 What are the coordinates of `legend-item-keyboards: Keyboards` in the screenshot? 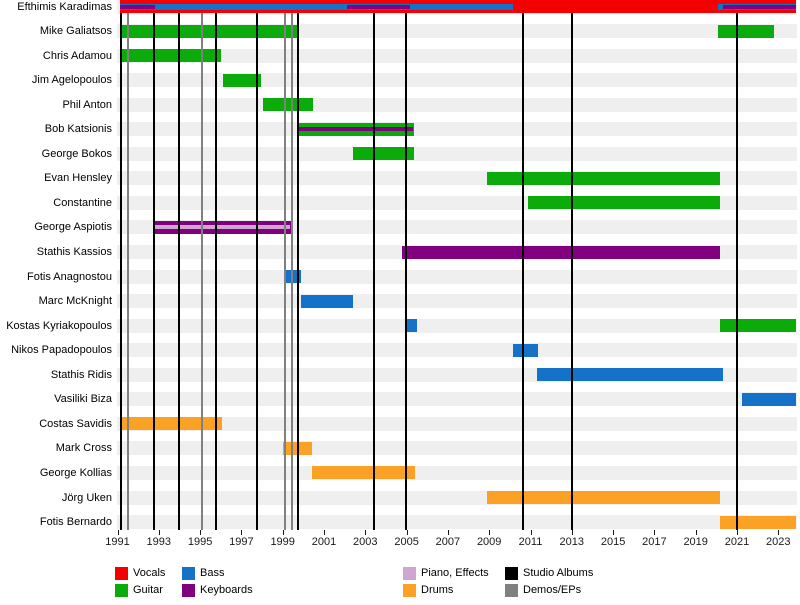 It's located at (217, 590).